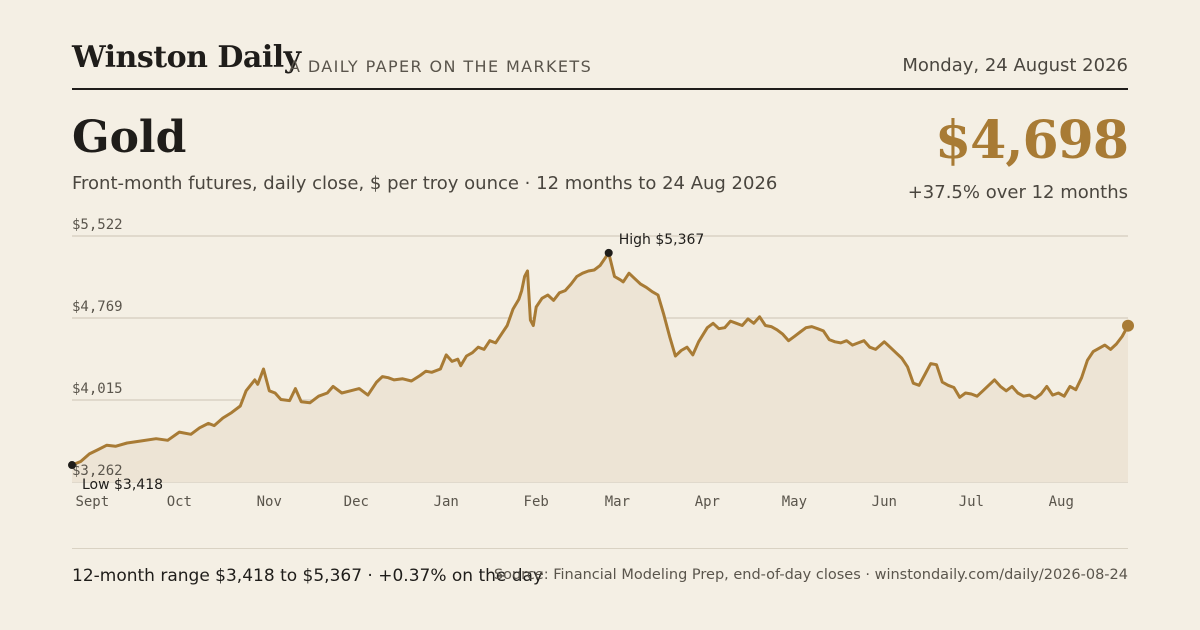  What do you see at coordinates (179, 502) in the screenshot?
I see `x-tick-label: Oct` at bounding box center [179, 502].